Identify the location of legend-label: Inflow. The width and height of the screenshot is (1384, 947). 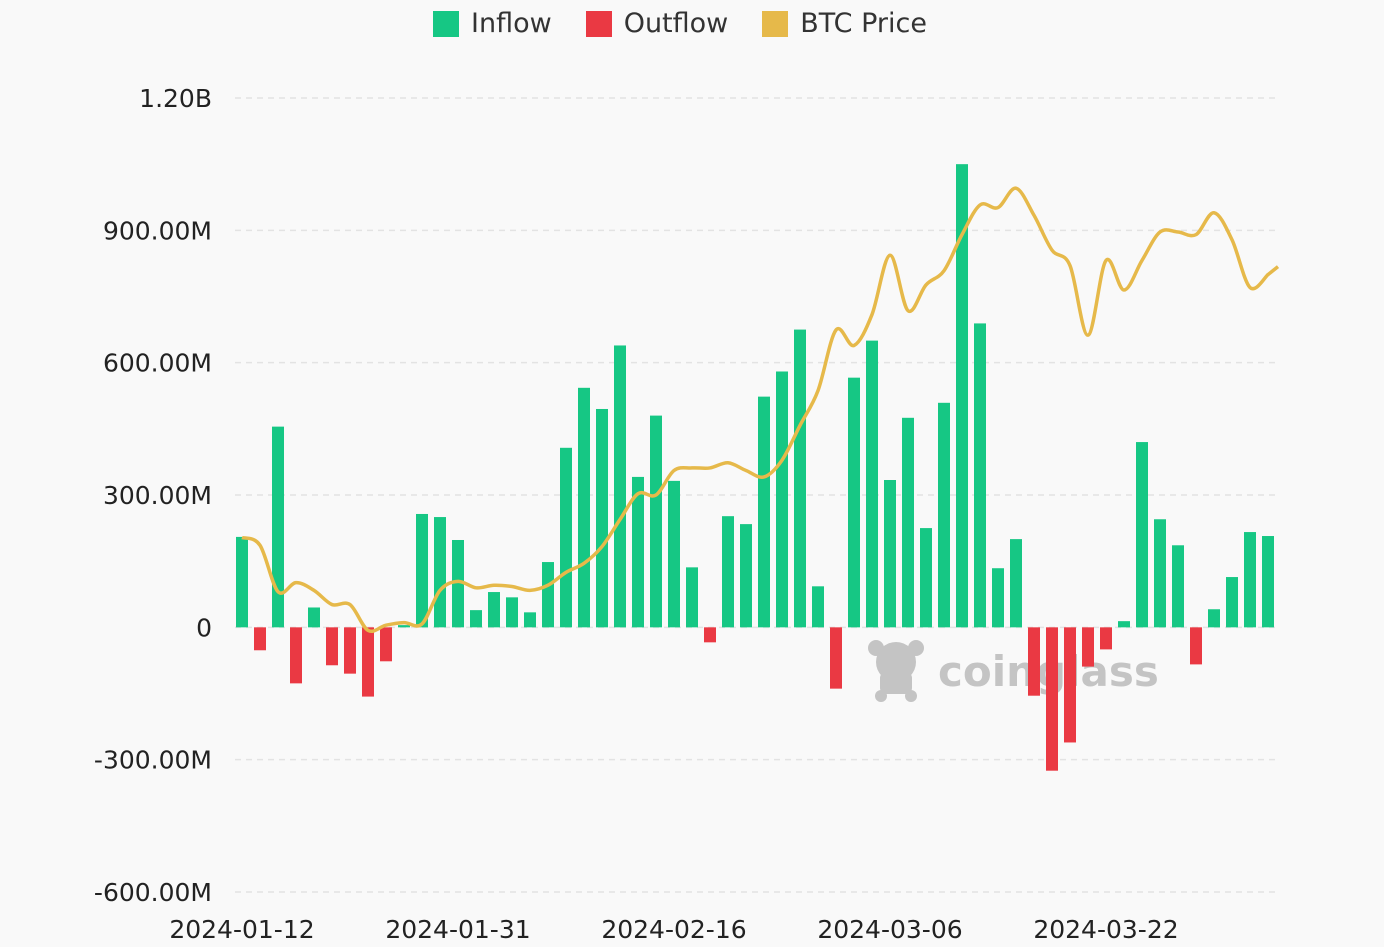
(511, 23).